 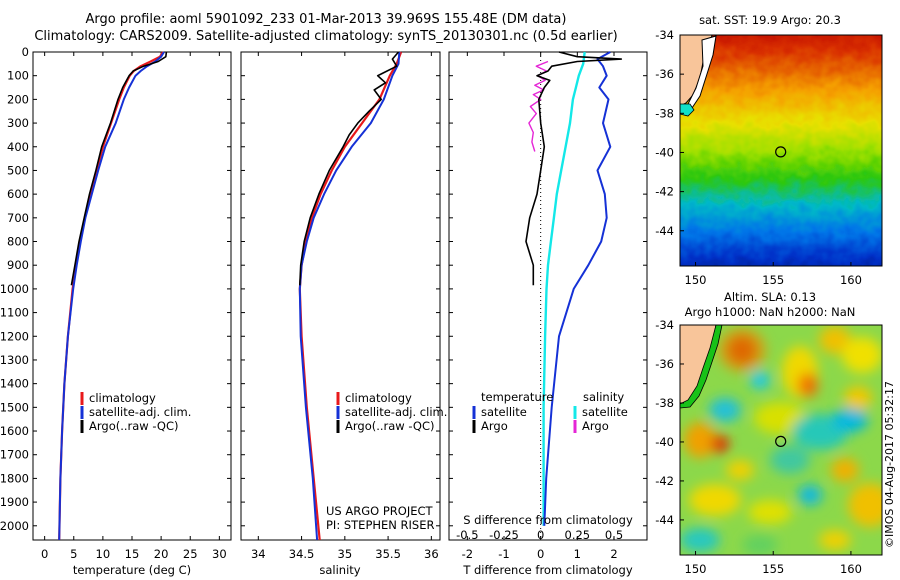 What do you see at coordinates (119, 168) in the screenshot?
I see `argo-temperature-line` at bounding box center [119, 168].